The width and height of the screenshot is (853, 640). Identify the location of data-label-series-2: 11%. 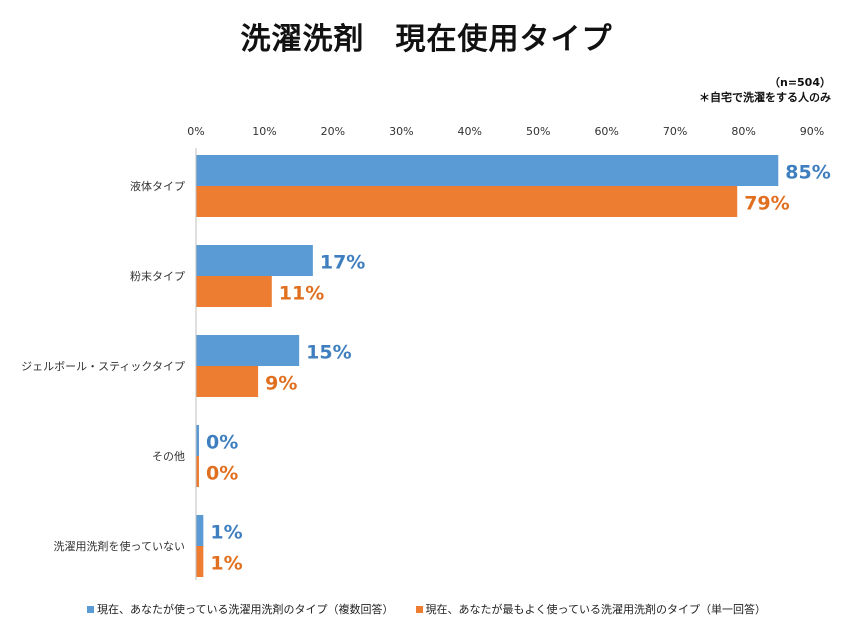
(301, 294).